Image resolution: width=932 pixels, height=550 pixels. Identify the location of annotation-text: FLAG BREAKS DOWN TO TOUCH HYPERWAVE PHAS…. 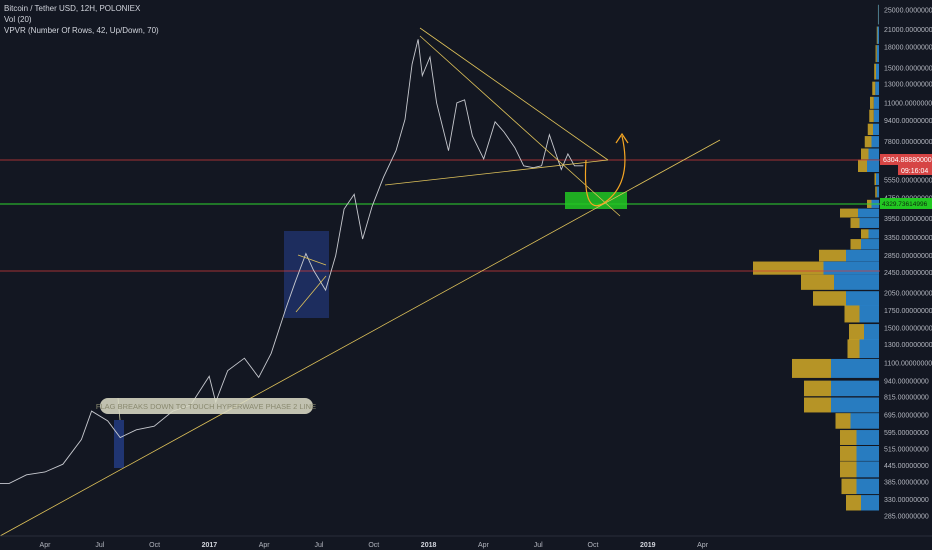
(206, 406).